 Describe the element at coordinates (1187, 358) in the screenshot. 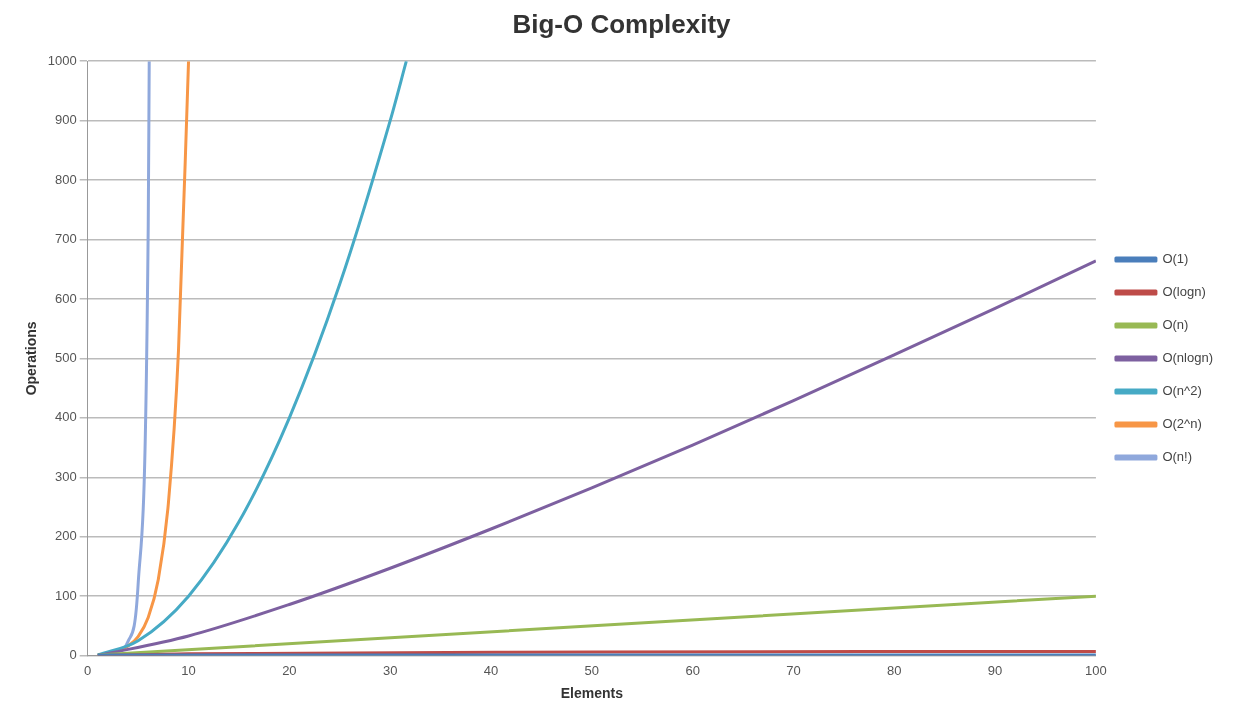

I see `legend-label: O(nlogn)` at that location.